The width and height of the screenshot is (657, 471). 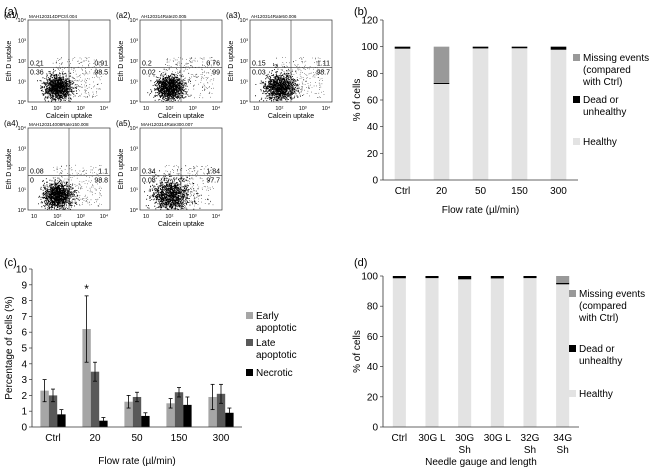 I want to click on panel-label-b: (b), so click(x=360, y=12).